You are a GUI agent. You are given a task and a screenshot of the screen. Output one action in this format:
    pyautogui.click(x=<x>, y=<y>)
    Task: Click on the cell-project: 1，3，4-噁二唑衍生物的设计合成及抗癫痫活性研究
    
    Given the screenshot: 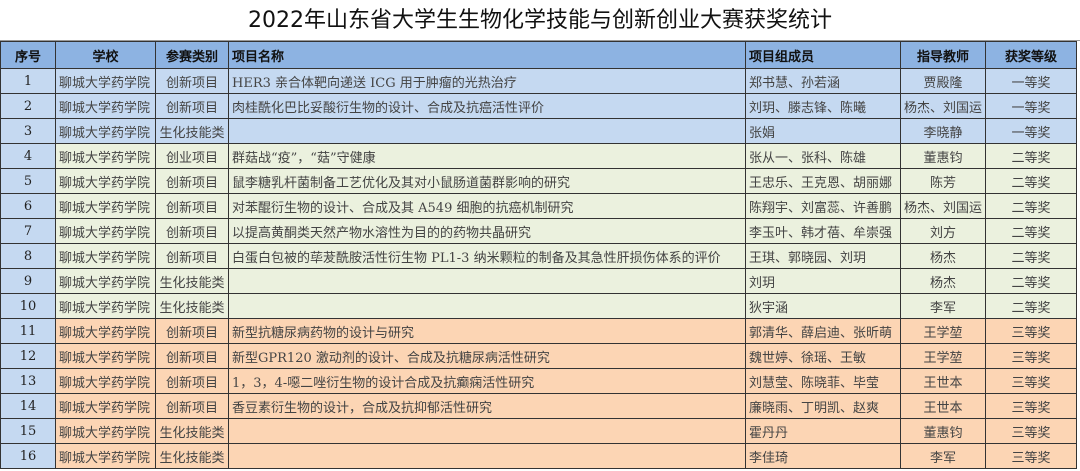 What is the action you would take?
    pyautogui.click(x=487, y=381)
    